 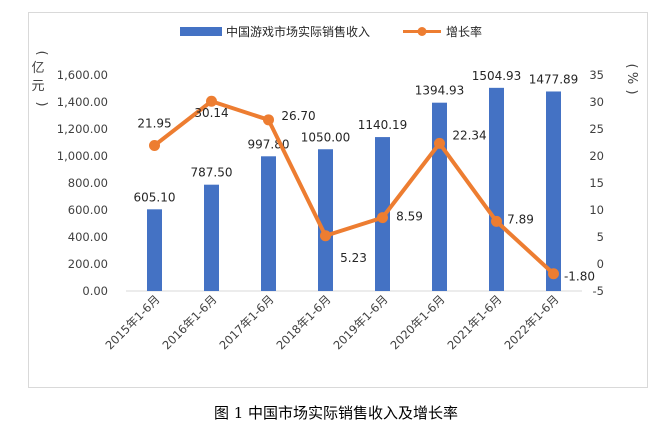 What do you see at coordinates (201, 31) in the screenshot?
I see `legend-swatch-revenue` at bounding box center [201, 31].